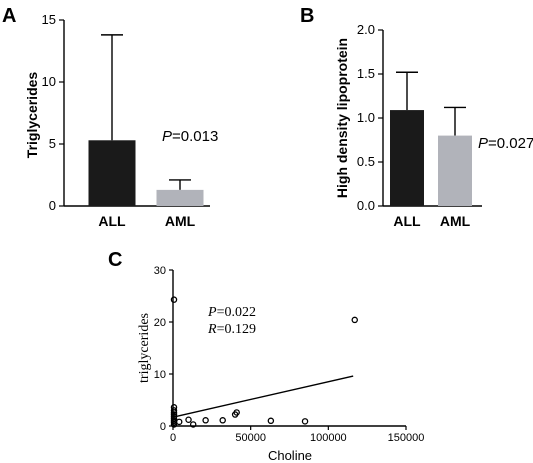 Image resolution: width=533 pixels, height=463 pixels. Describe the element at coordinates (115, 260) in the screenshot. I see `panel-c-label: C` at that location.